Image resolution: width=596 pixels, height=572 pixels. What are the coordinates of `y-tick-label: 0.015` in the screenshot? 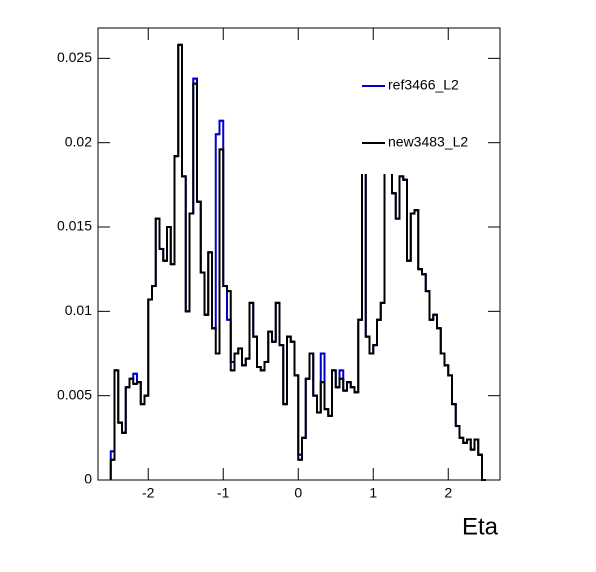 It's located at (74, 226).